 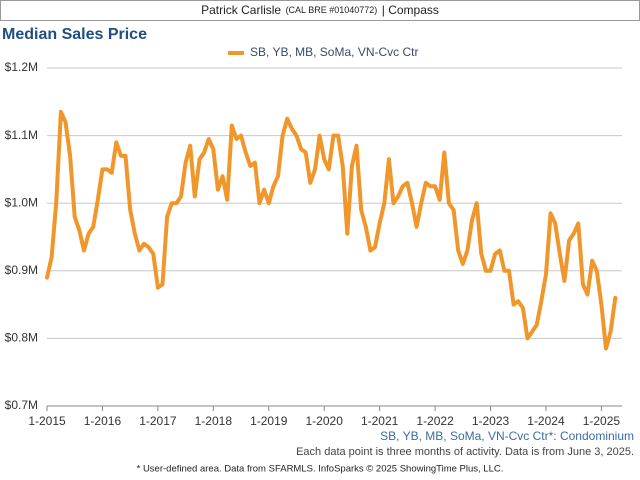 What do you see at coordinates (74, 34) in the screenshot?
I see `chart-title: Median Sales Price` at bounding box center [74, 34].